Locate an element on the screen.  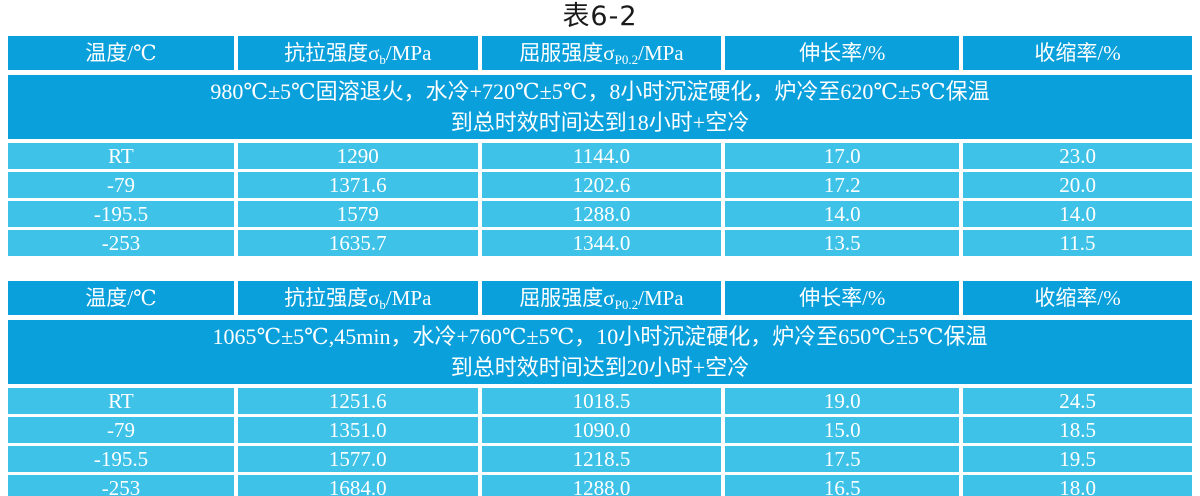
table-row: RT 1251.6 1018.5 19.0 24.5 is located at coordinates (600, 401).